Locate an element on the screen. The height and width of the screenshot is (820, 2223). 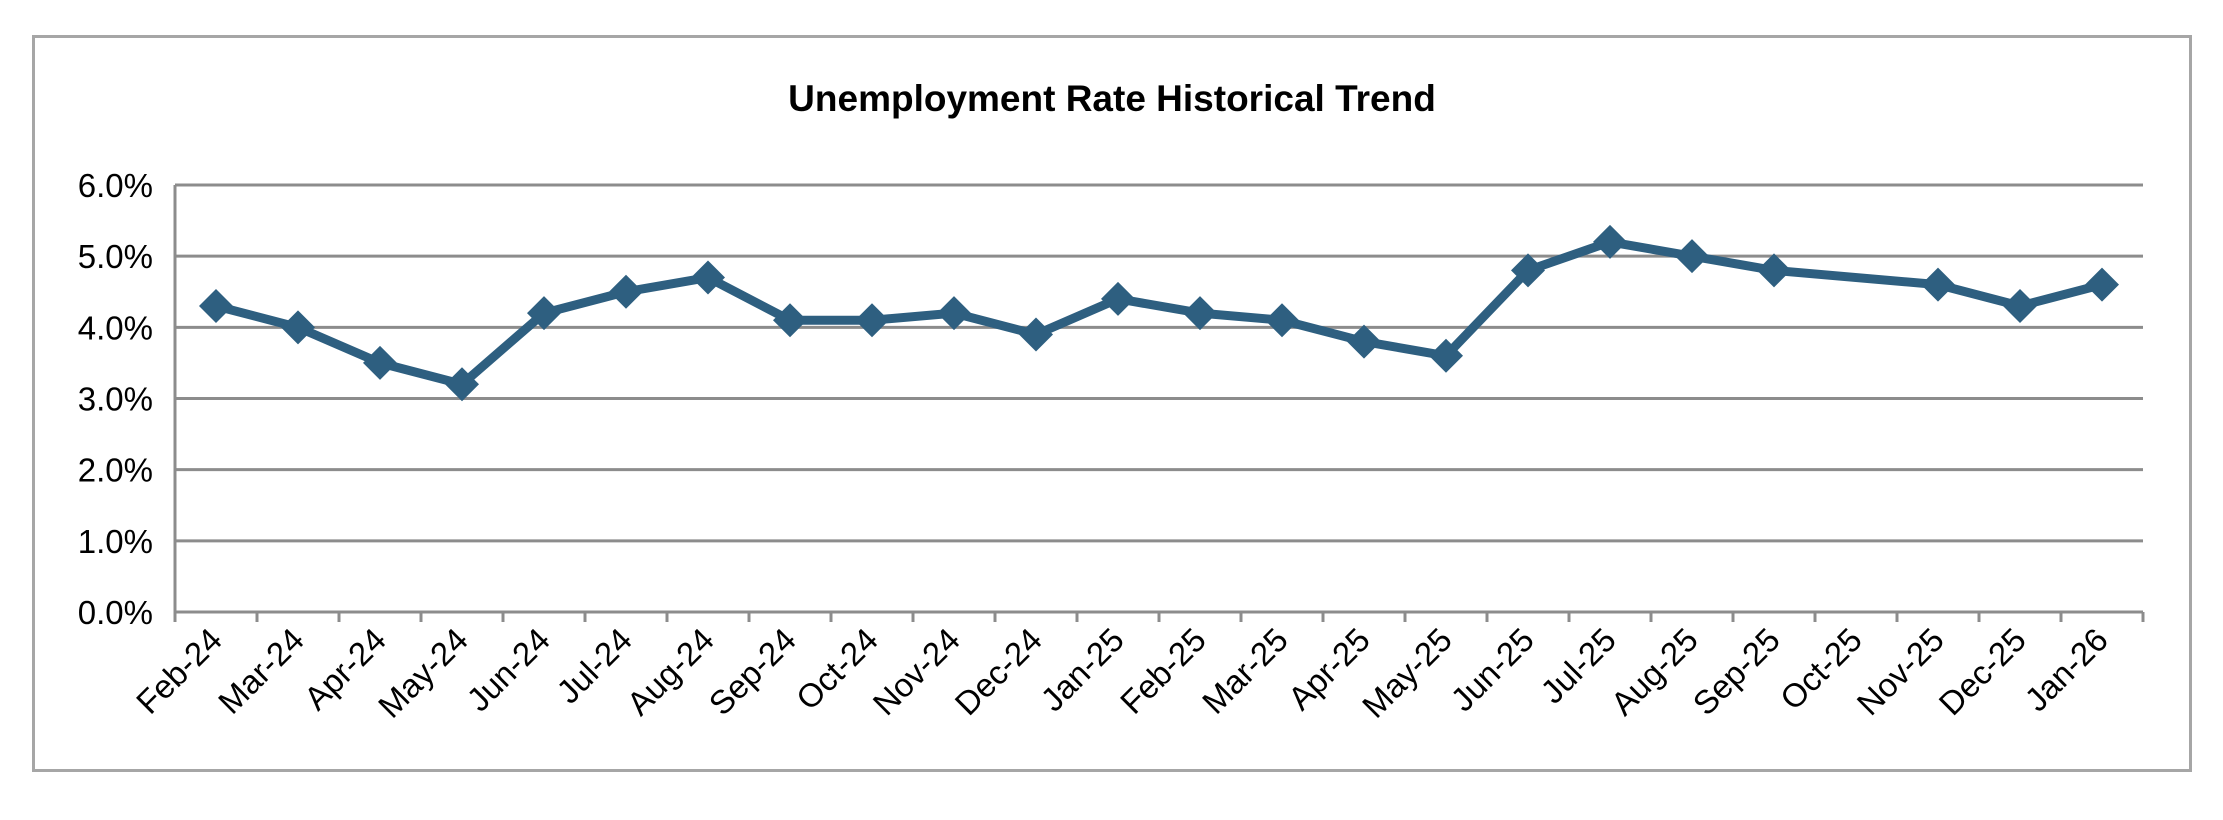
x-tick-label: Jun-25 is located at coordinates (1492, 670).